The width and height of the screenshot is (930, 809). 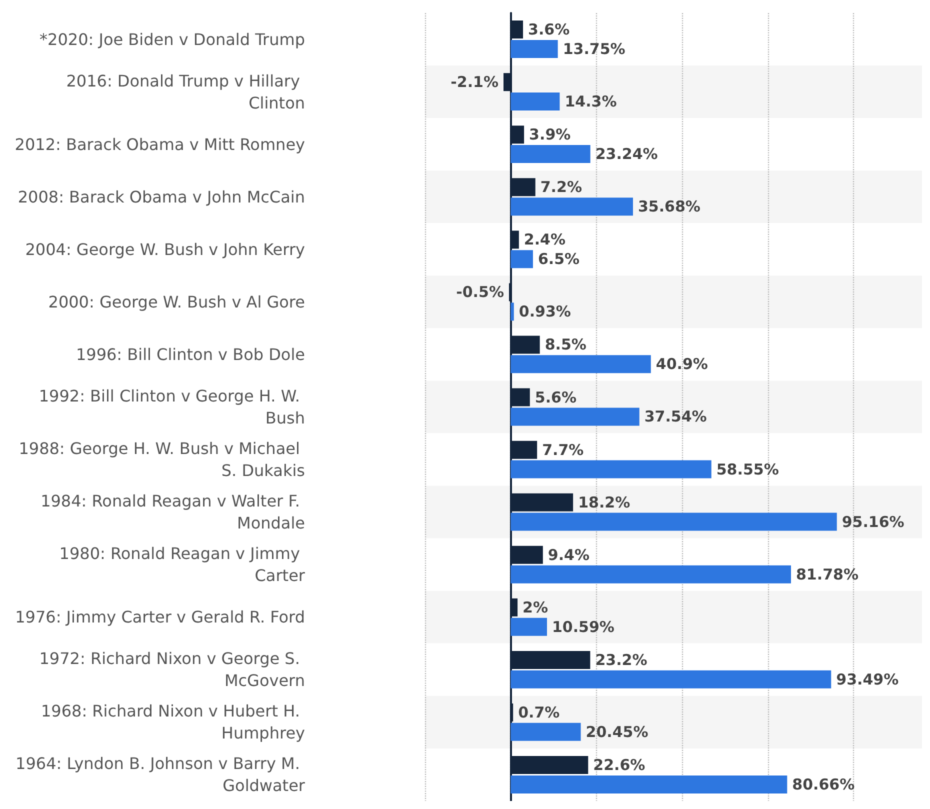 I want to click on data-label: 22.6%, so click(x=619, y=765).